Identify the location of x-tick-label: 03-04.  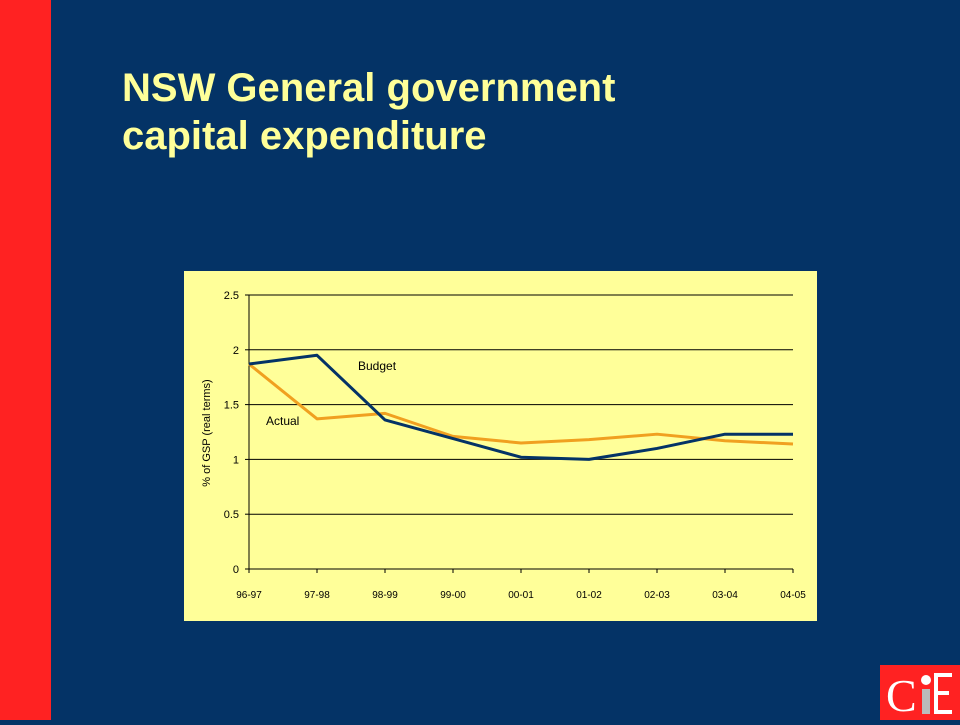
(725, 595).